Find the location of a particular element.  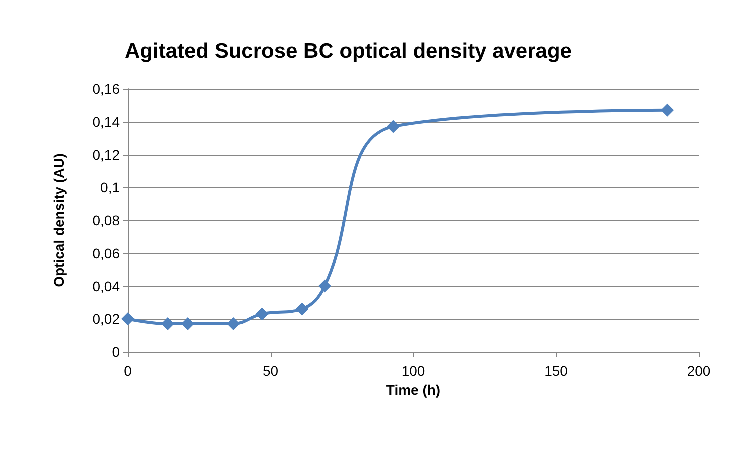

x-tick-label: 0 is located at coordinates (128, 371).